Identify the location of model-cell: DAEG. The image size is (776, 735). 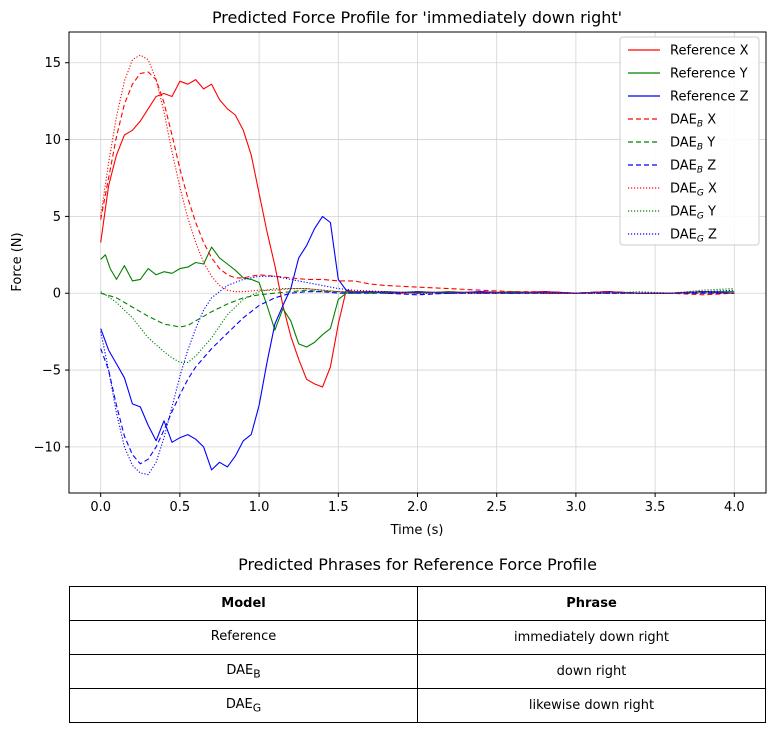
(243, 705).